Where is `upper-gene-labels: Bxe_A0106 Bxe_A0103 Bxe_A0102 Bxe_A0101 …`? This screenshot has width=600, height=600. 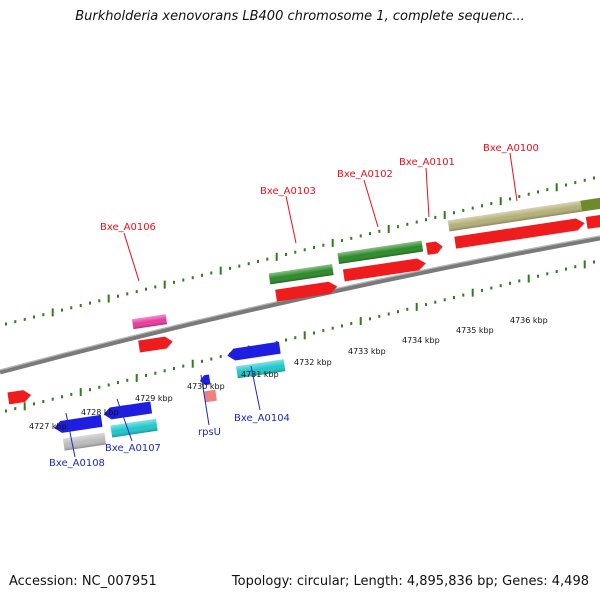
upper-gene-labels: Bxe_A0106 Bxe_A0103 Bxe_A0102 Bxe_A0101 … is located at coordinates (319, 188).